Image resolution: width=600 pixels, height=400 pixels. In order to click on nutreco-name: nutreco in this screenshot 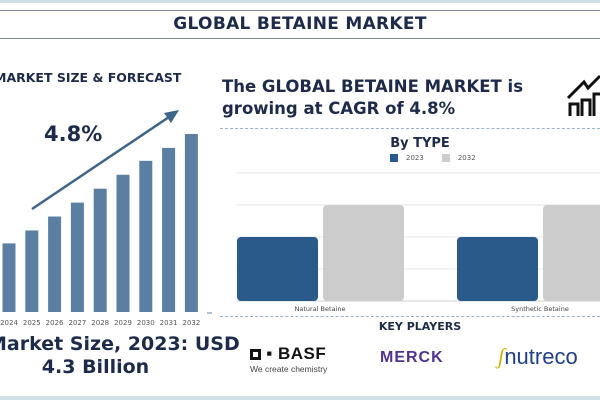, I will do `click(541, 356)`.